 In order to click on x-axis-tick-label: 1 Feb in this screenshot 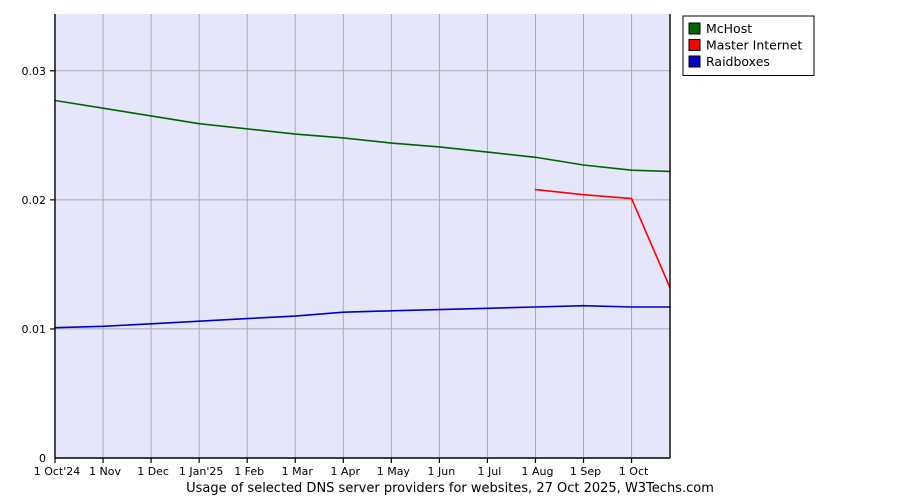, I will do `click(249, 471)`.